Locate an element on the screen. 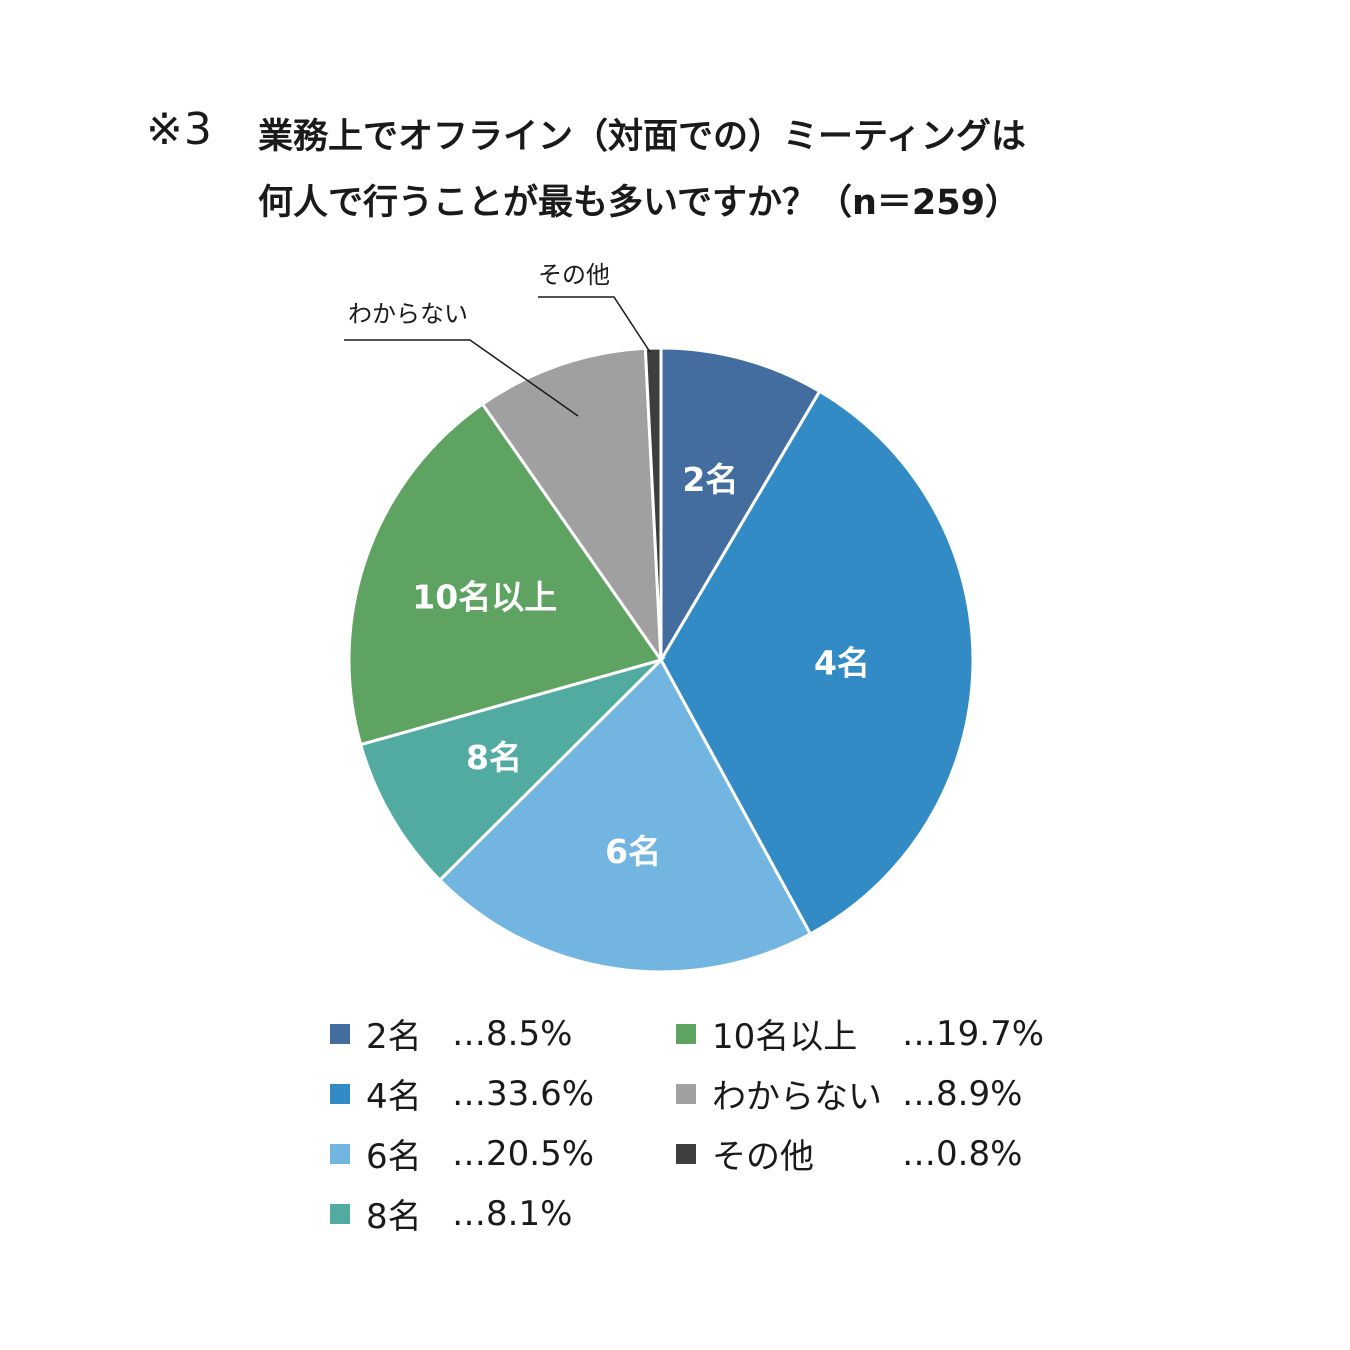 This screenshot has width=1350, height=1350. legend-value: …8.9% is located at coordinates (962, 1093).